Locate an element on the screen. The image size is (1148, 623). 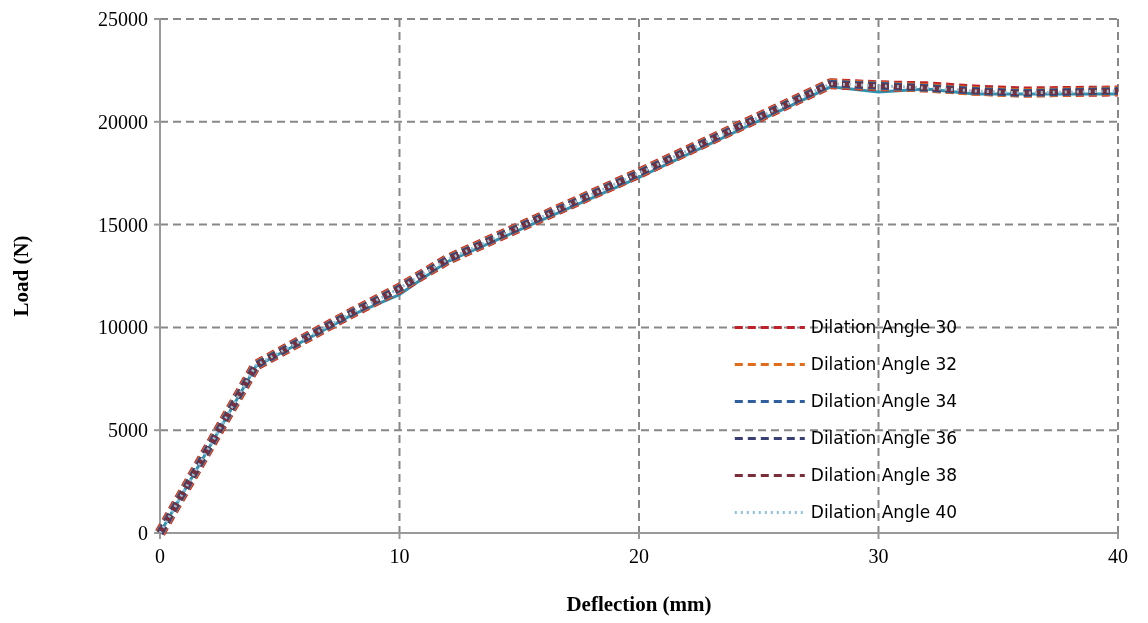
y-axis-title: Load (N) is located at coordinates (21, 276).